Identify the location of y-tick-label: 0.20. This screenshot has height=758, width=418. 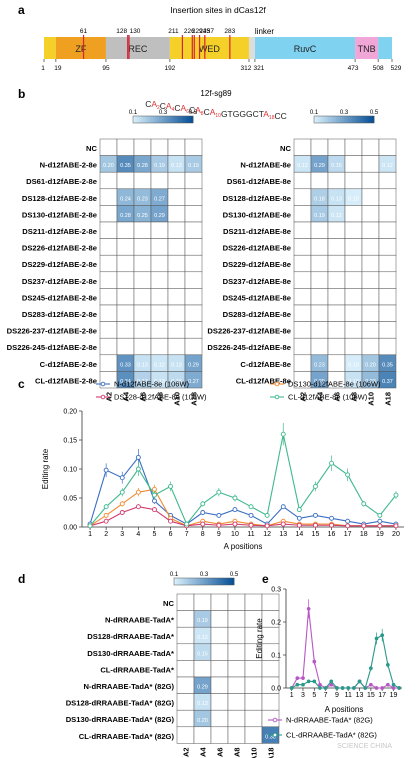
(70, 412).